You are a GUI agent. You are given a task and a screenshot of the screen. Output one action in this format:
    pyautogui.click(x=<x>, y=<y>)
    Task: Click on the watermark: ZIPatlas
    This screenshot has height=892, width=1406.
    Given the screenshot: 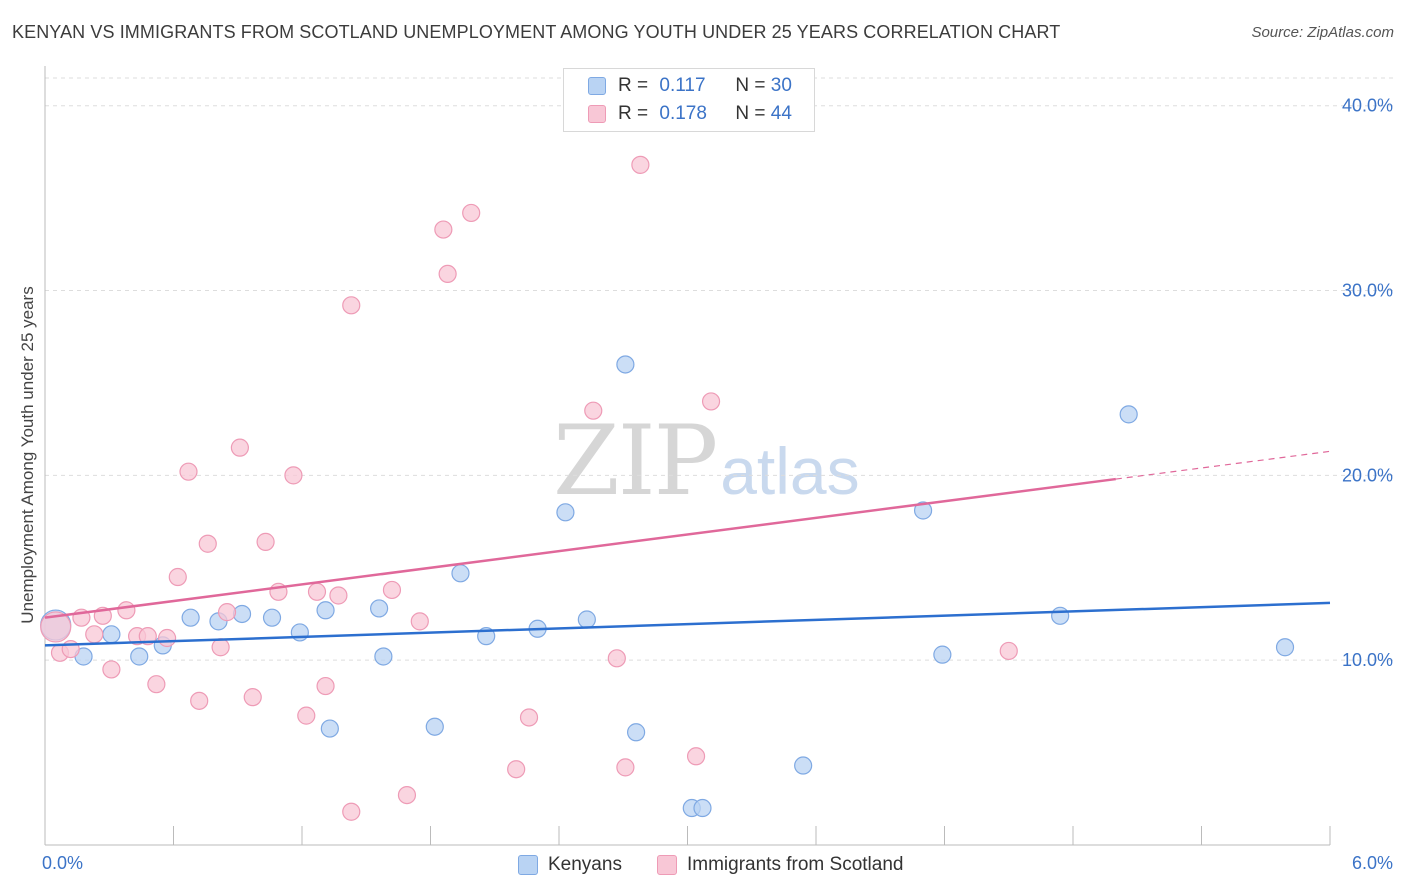 What is the action you would take?
    pyautogui.click(x=706, y=461)
    